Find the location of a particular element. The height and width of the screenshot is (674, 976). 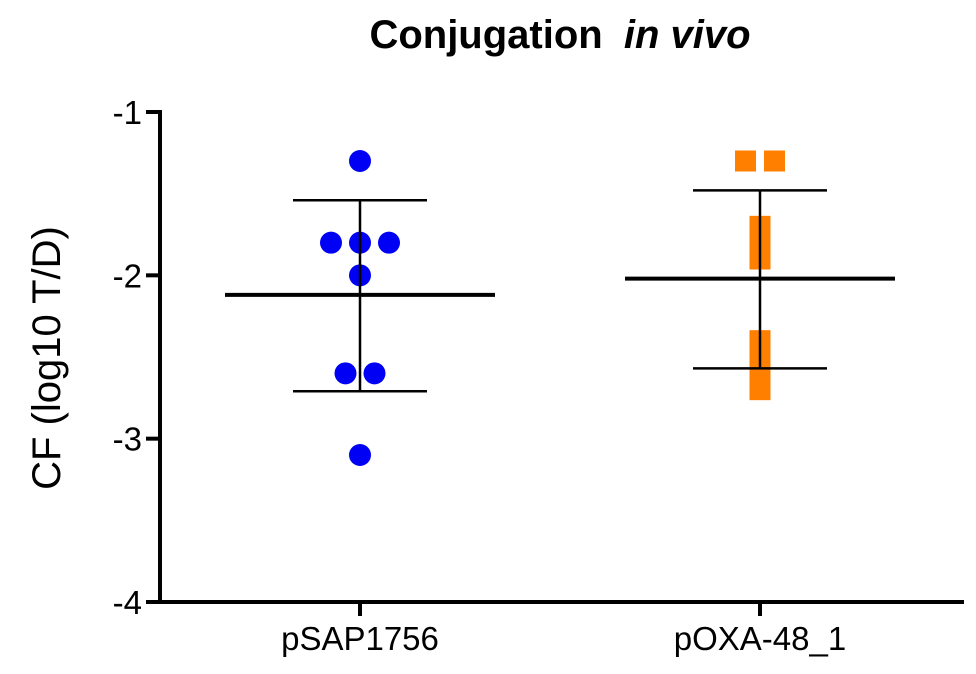

x-tick-label: pSAP1756 is located at coordinates (360, 638).